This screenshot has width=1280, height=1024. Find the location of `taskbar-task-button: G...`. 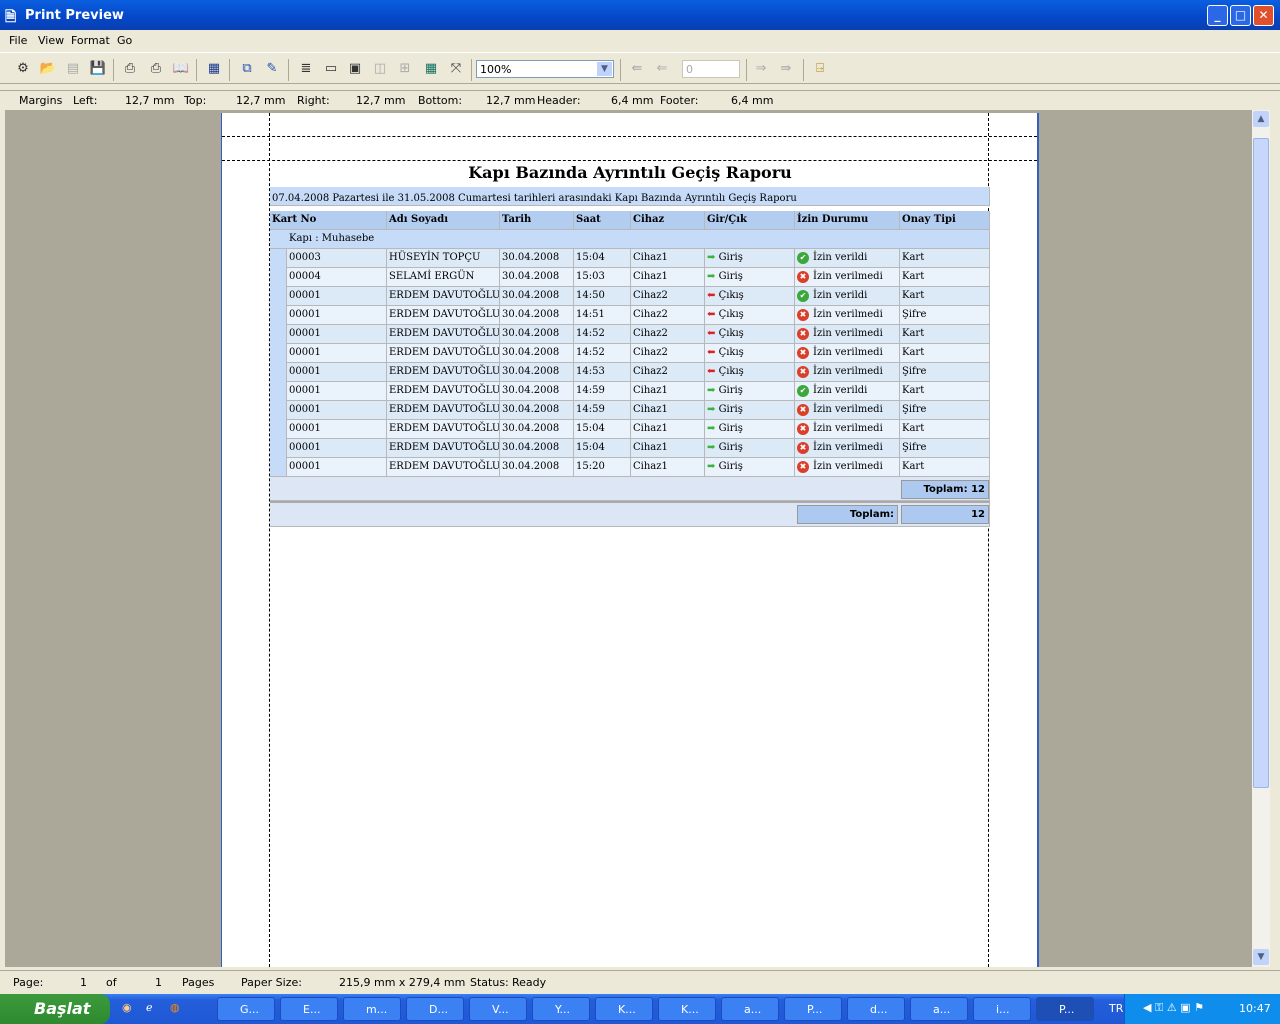

taskbar-task-button: G... is located at coordinates (246, 1009).